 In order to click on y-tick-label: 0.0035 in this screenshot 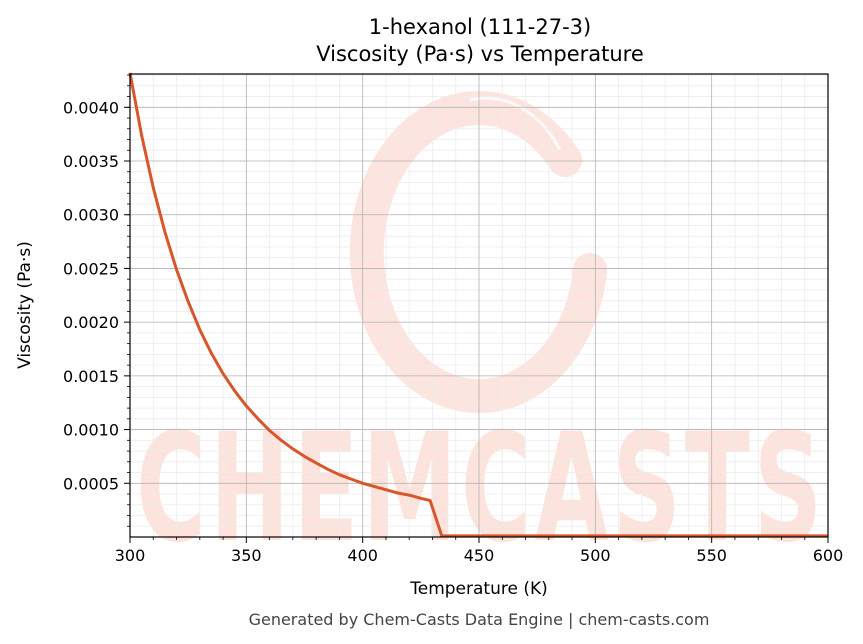, I will do `click(91, 161)`.